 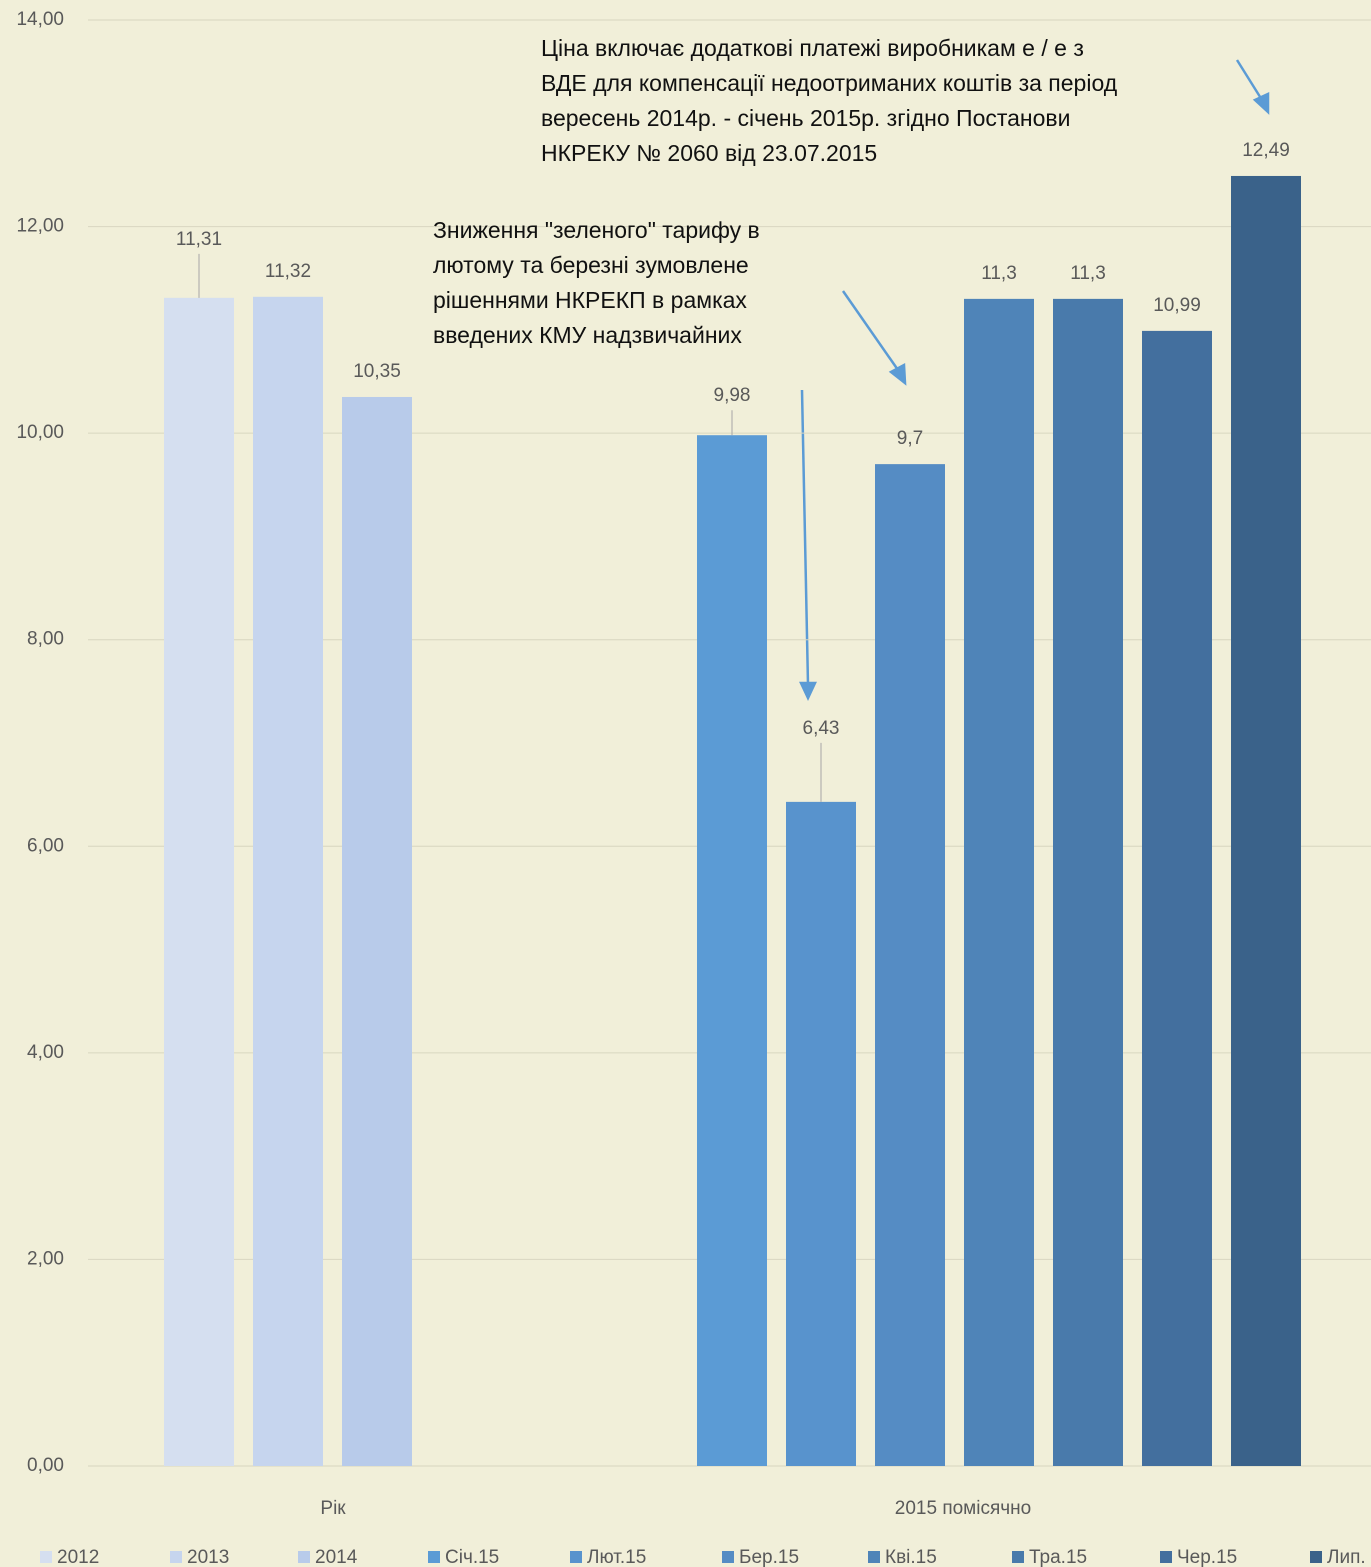 What do you see at coordinates (288, 271) in the screenshot?
I see `data-label: 11,32` at bounding box center [288, 271].